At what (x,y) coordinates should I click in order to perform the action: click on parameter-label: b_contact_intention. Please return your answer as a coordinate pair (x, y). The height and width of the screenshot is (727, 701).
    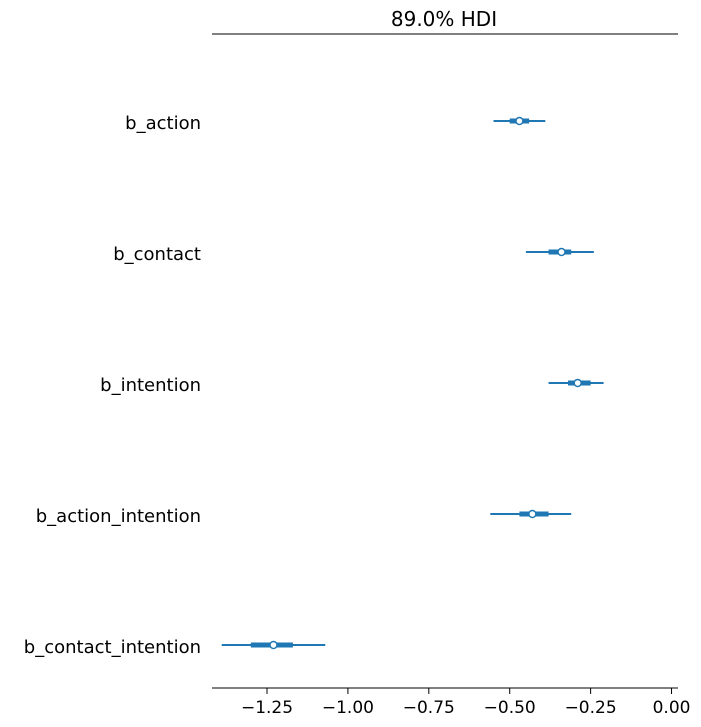
    Looking at the image, I should click on (112, 647).